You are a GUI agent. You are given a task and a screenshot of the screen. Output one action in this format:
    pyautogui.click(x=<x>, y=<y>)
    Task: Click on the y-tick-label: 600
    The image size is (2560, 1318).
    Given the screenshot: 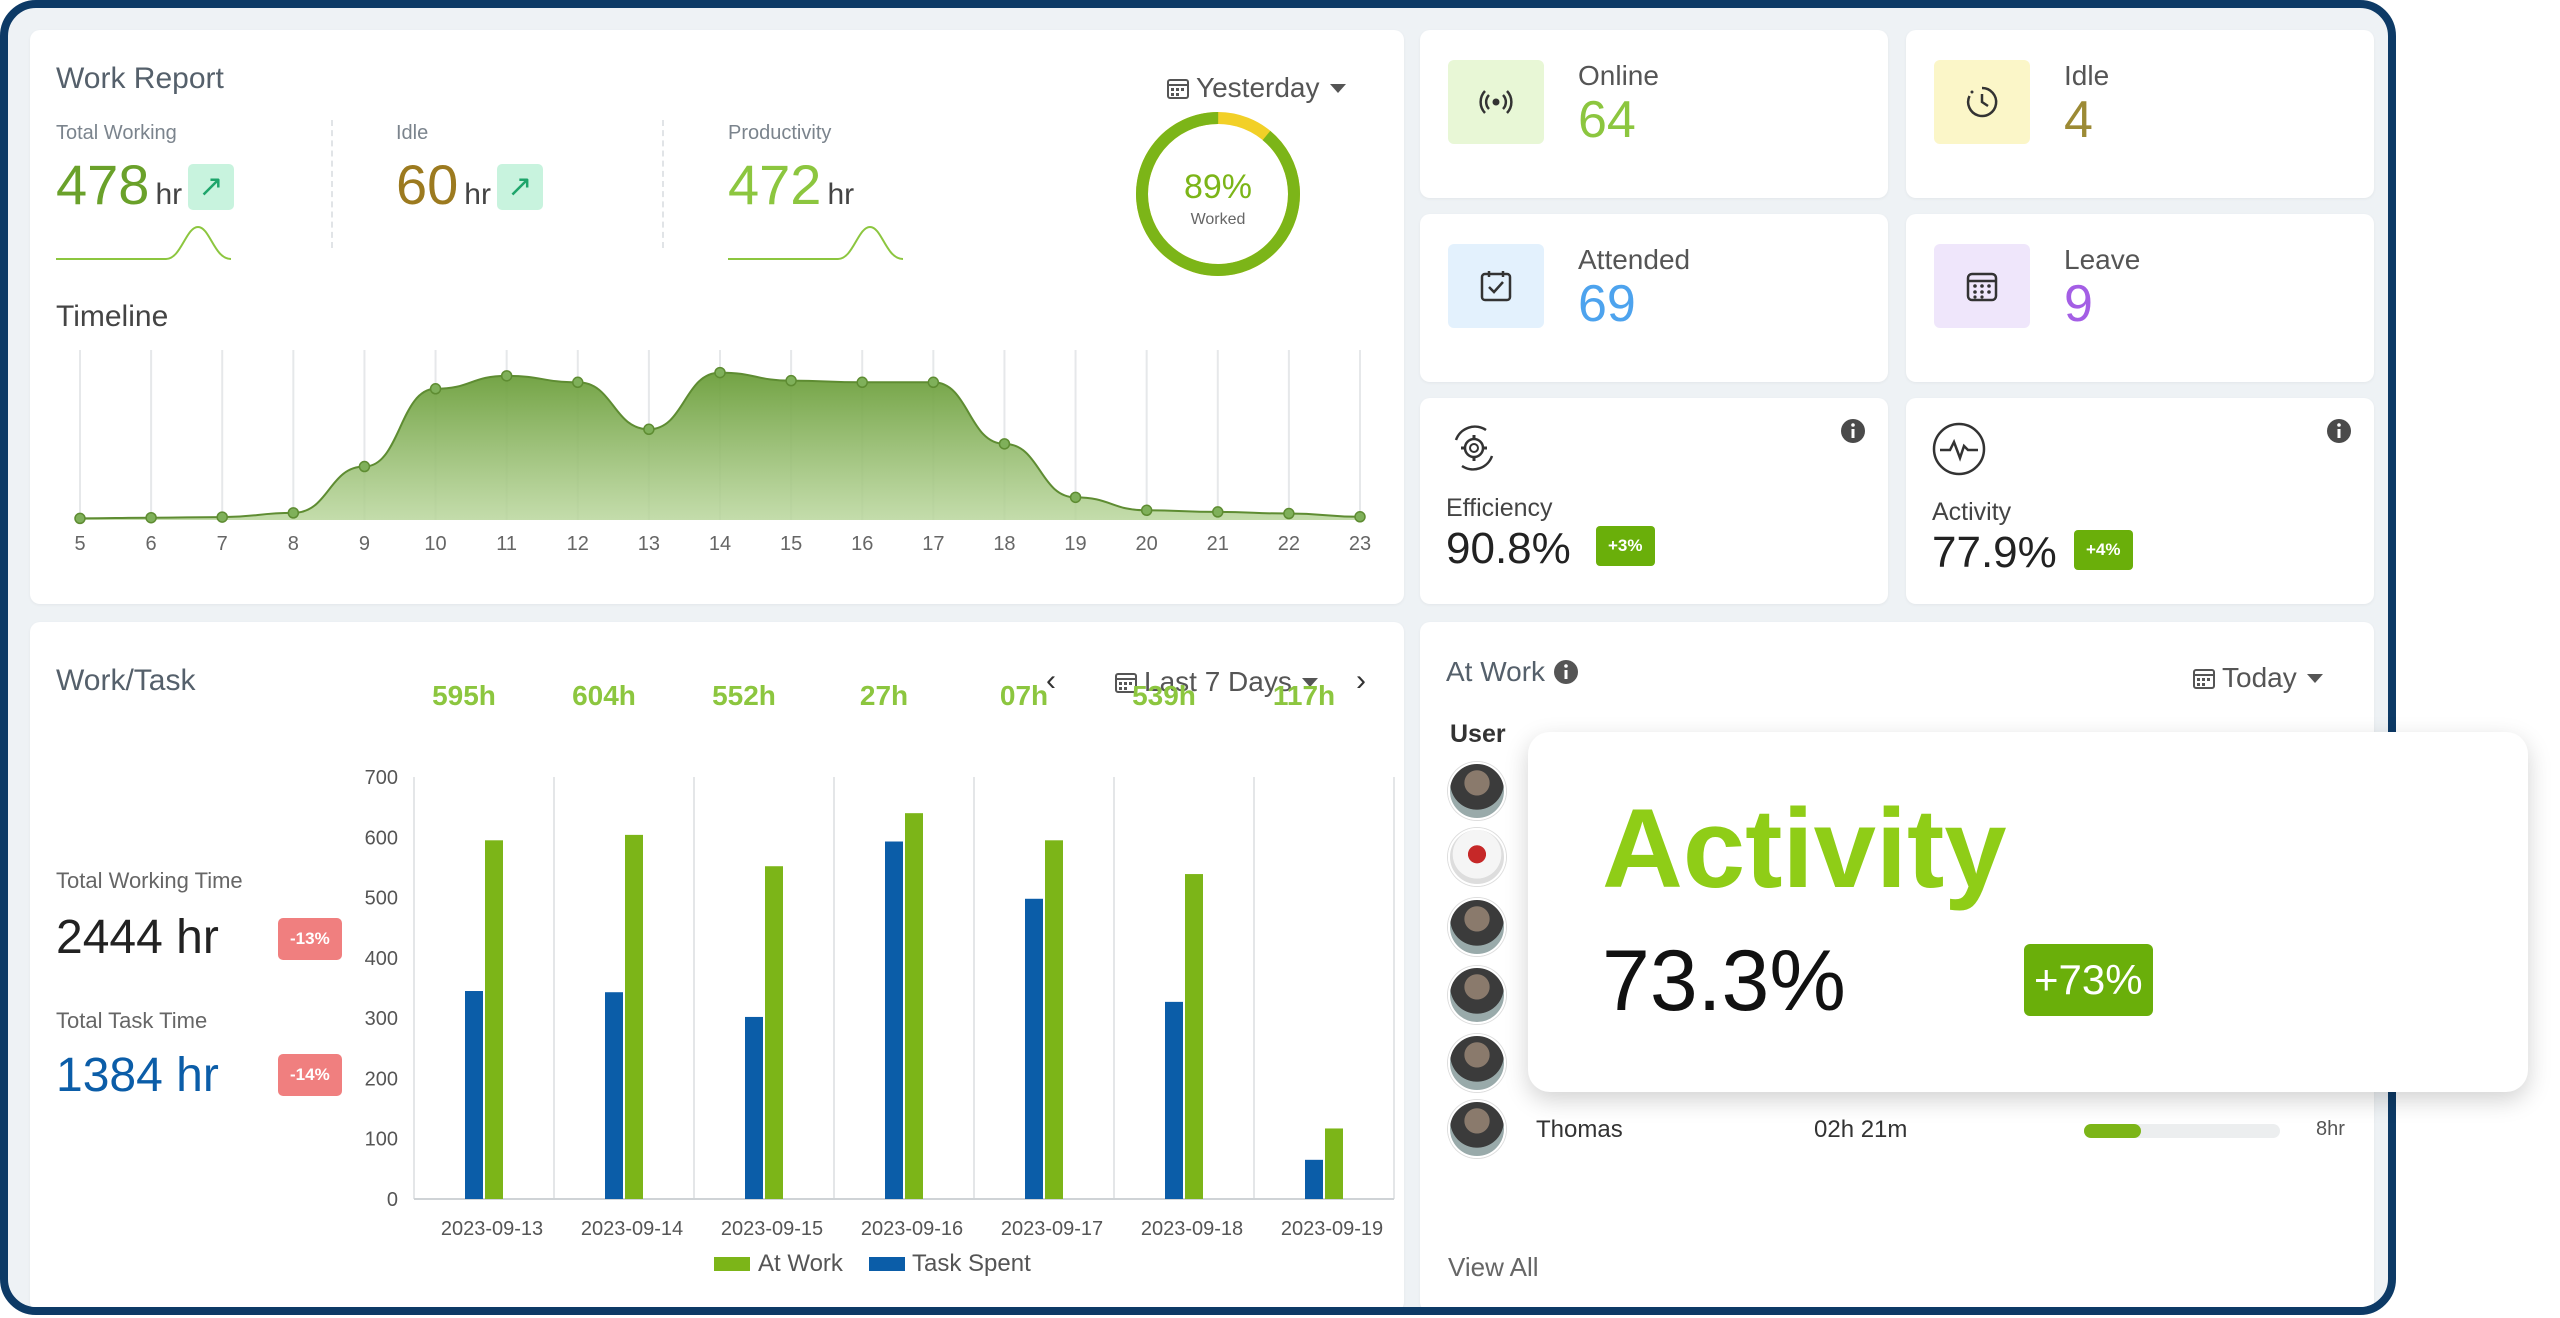 What is the action you would take?
    pyautogui.click(x=381, y=838)
    